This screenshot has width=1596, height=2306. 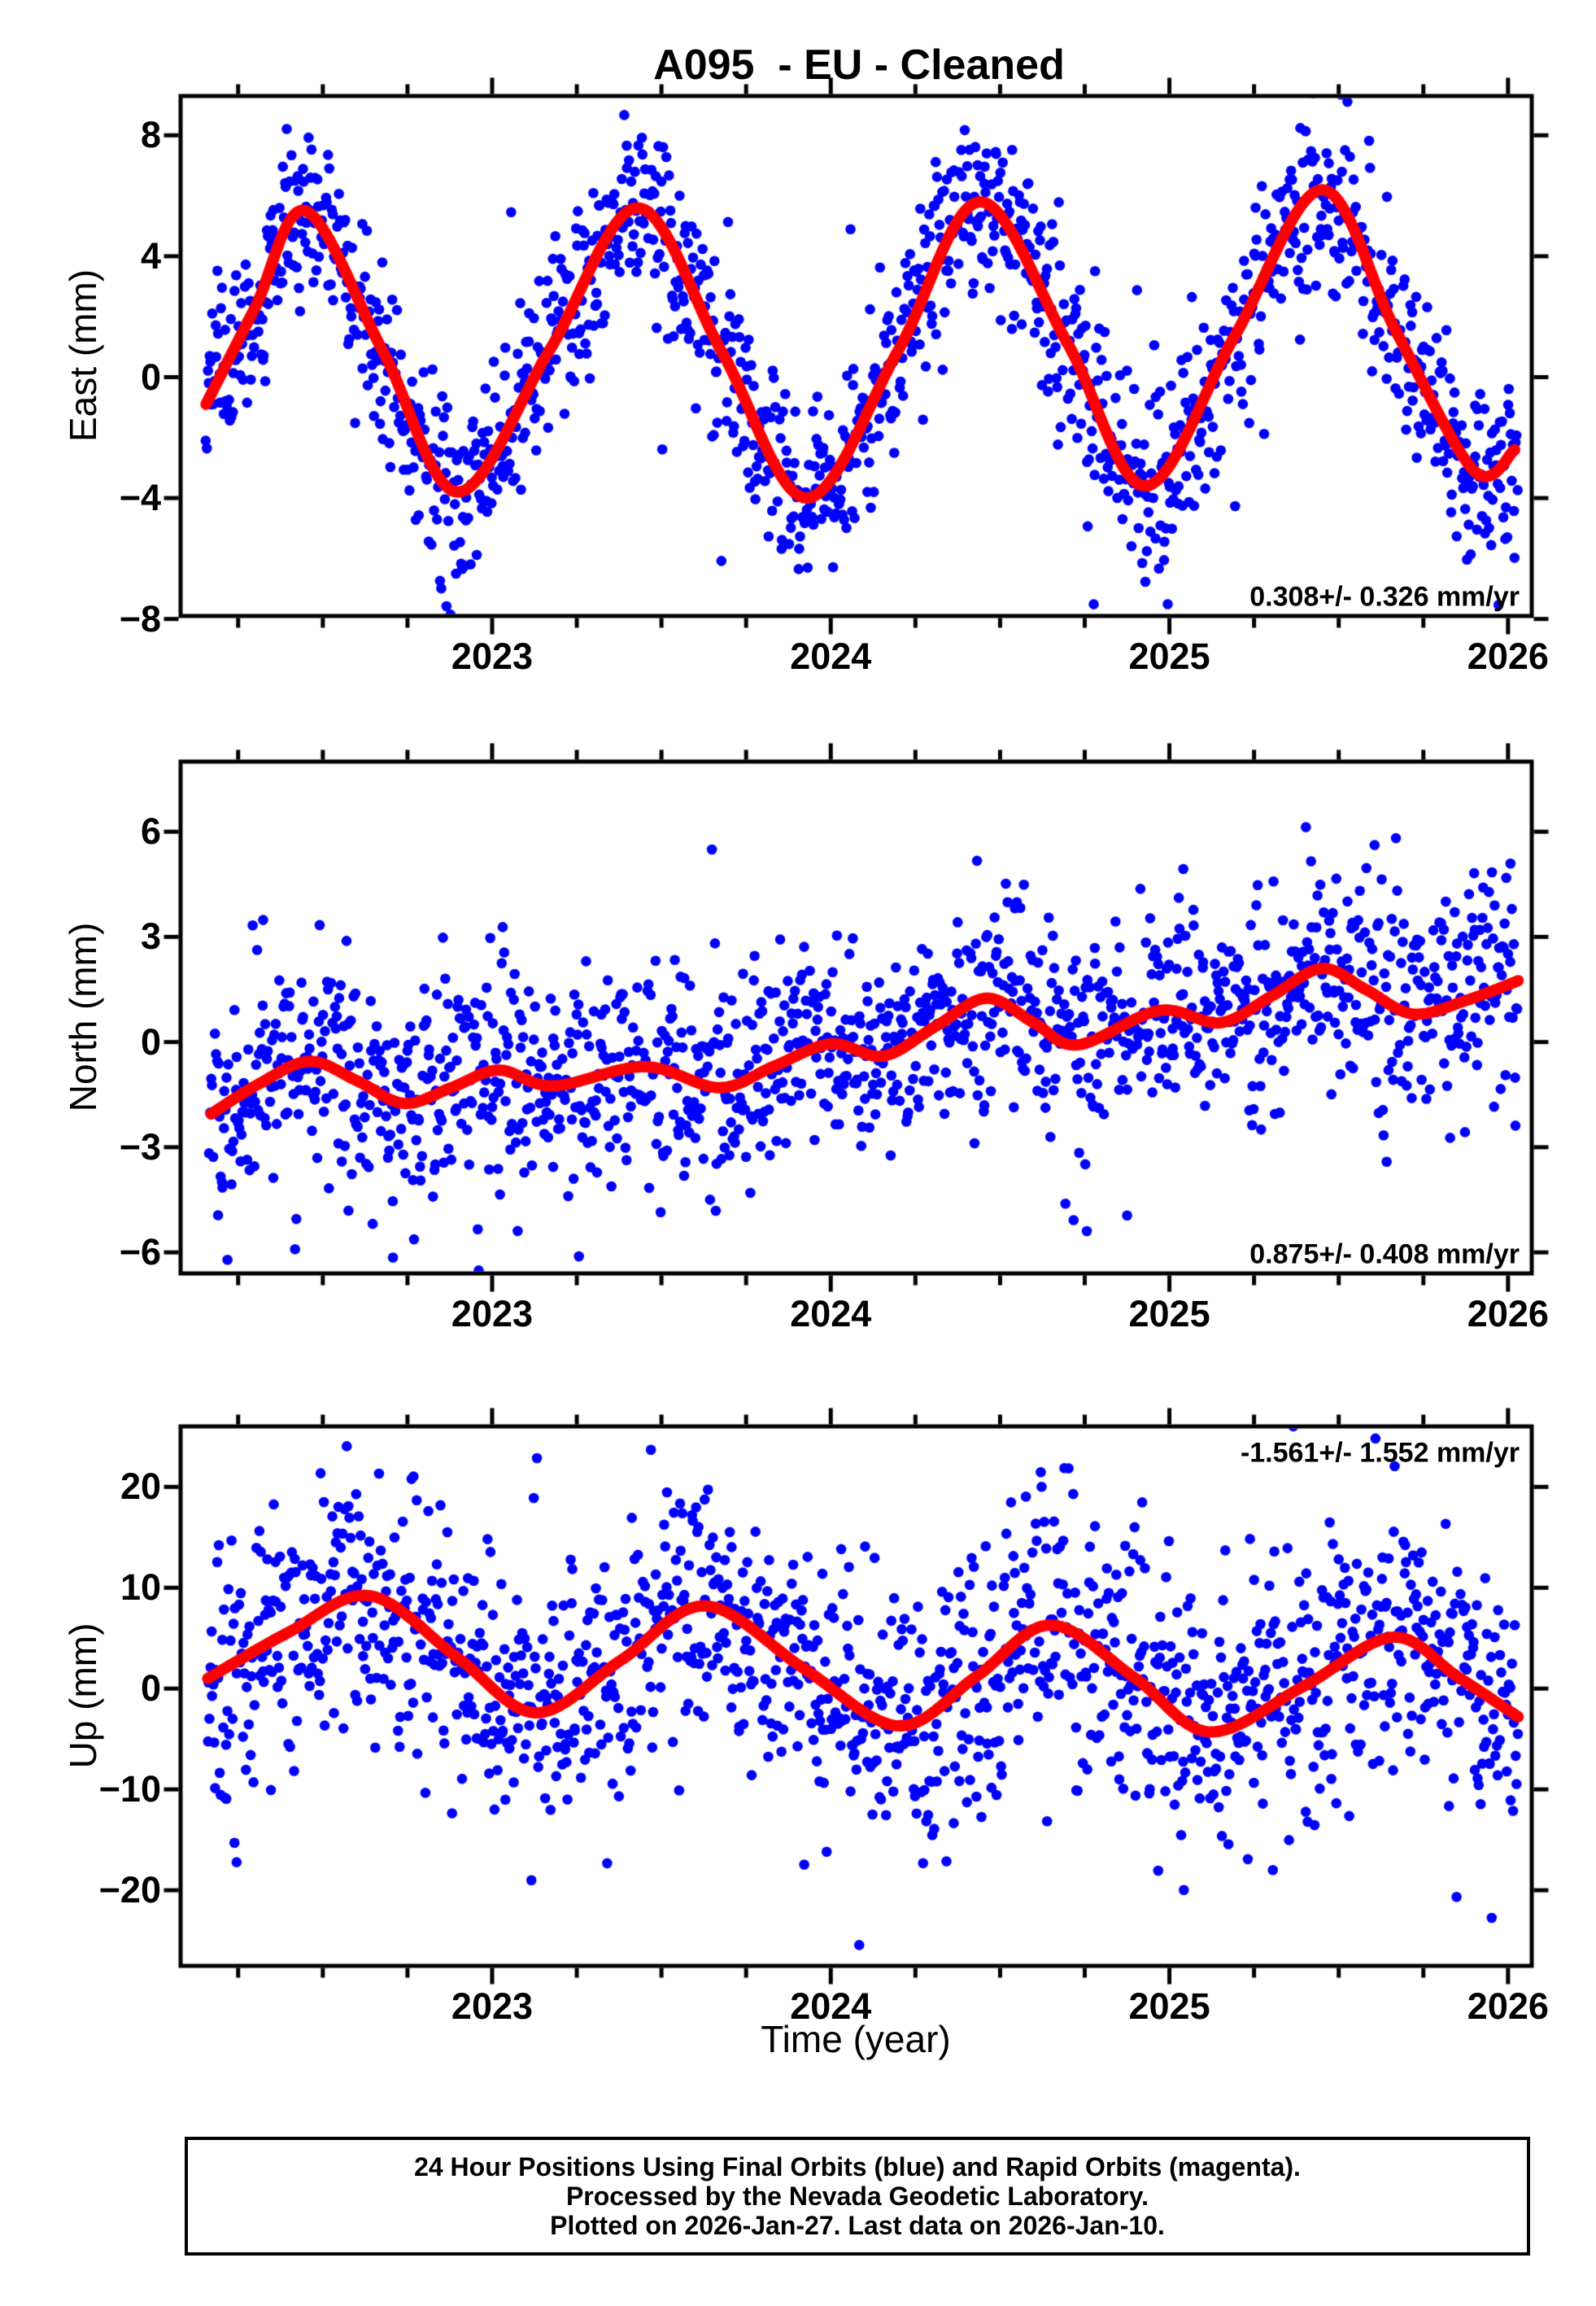 I want to click on north-rate-annotation: 0.875+/- 0.408 mm/yr, so click(x=1384, y=1254).